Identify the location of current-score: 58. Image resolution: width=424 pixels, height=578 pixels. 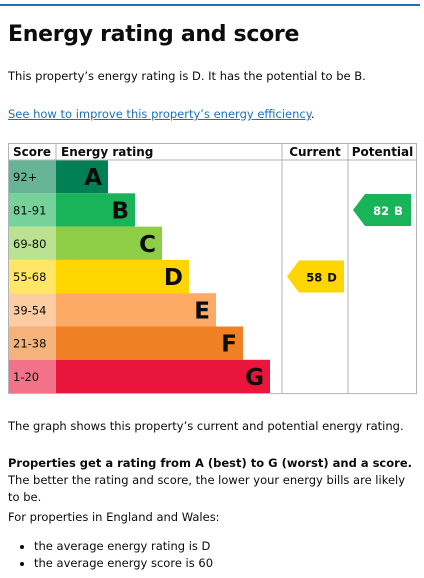
(314, 277).